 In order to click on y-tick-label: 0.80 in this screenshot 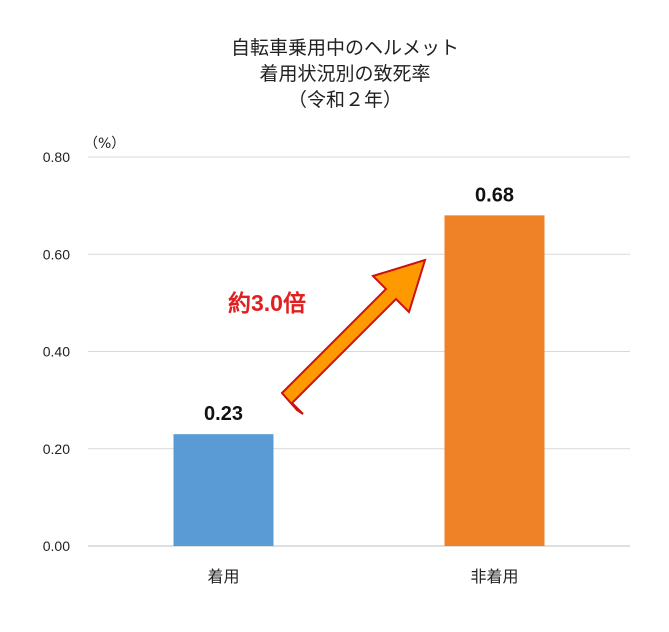, I will do `click(56, 157)`.